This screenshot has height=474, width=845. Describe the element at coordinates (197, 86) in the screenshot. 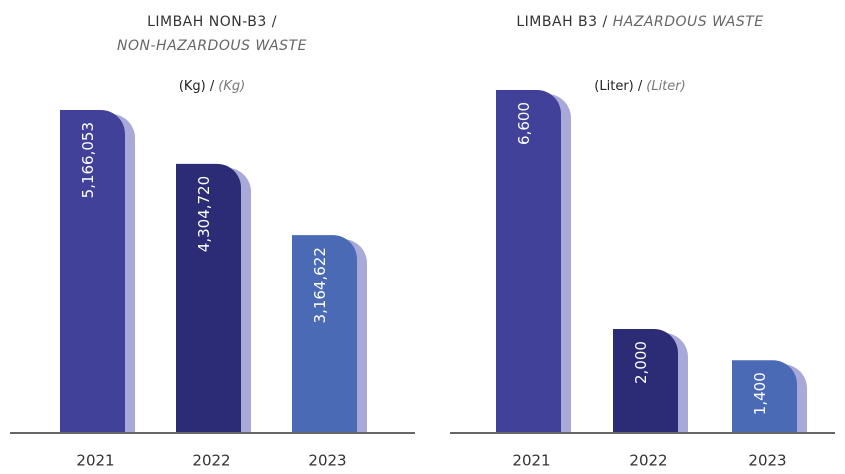

I see `unit: (Kg) /` at that location.